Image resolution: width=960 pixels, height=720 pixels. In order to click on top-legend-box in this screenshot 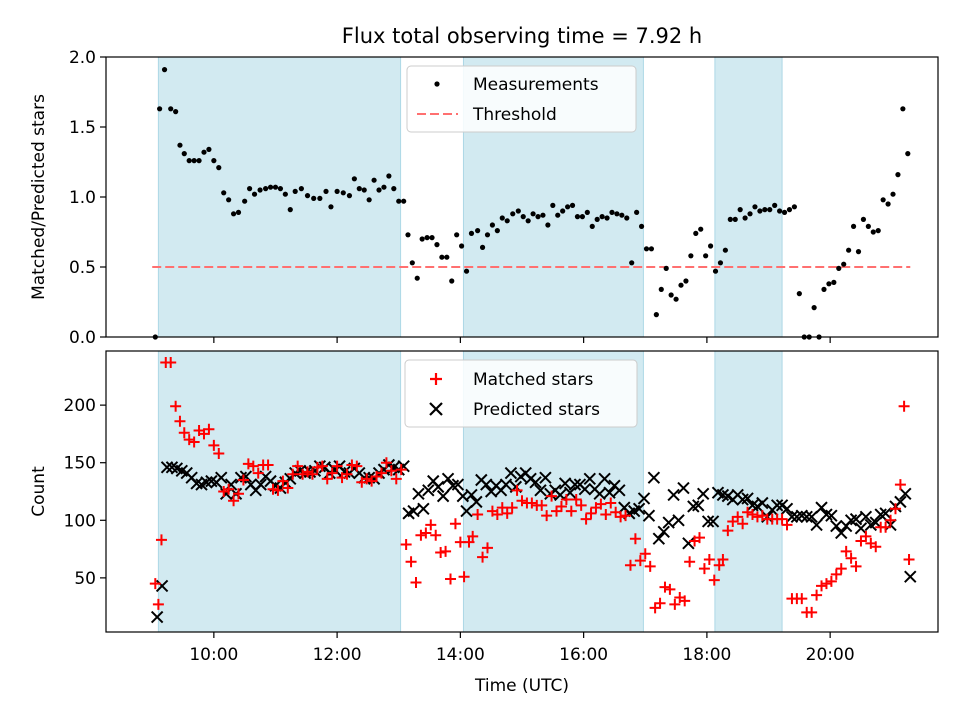, I will do `click(521, 99)`.